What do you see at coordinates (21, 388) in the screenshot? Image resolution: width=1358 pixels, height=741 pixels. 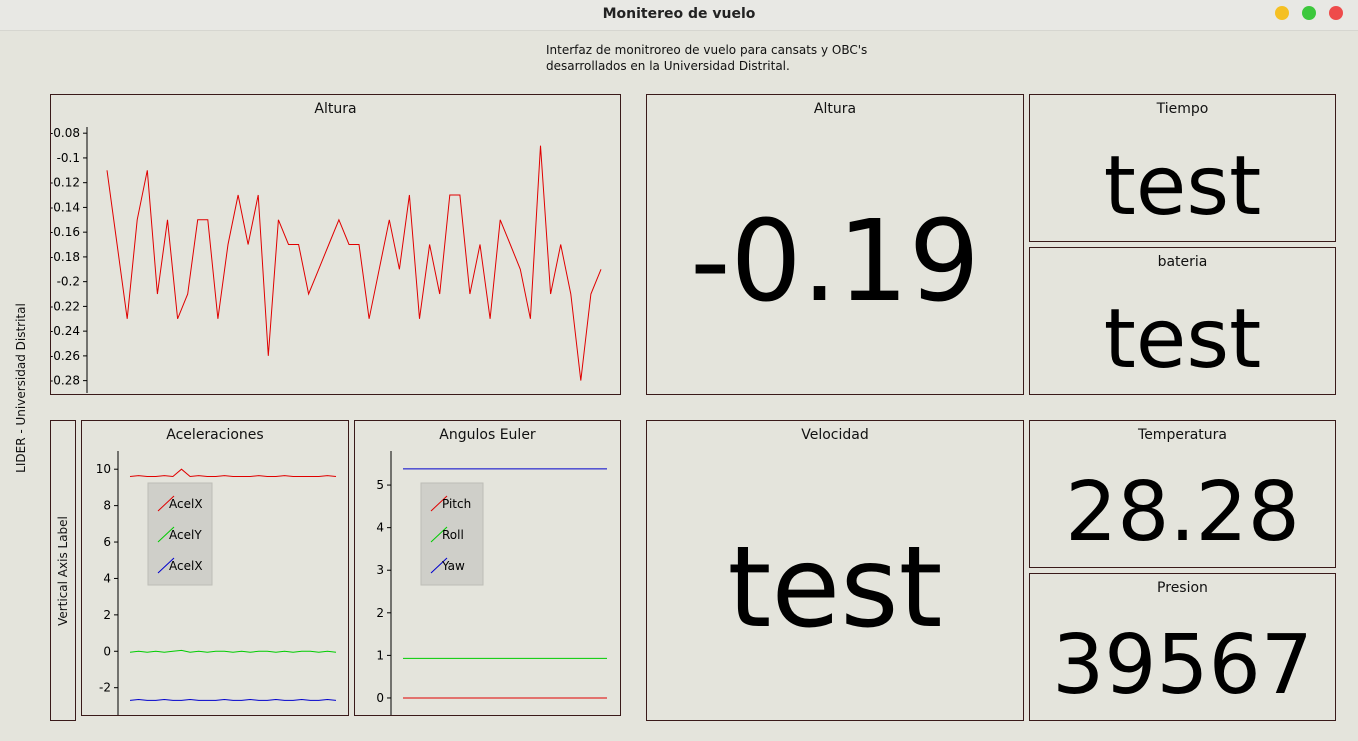 I see `side-label: LIDER - Universidad Distrital` at bounding box center [21, 388].